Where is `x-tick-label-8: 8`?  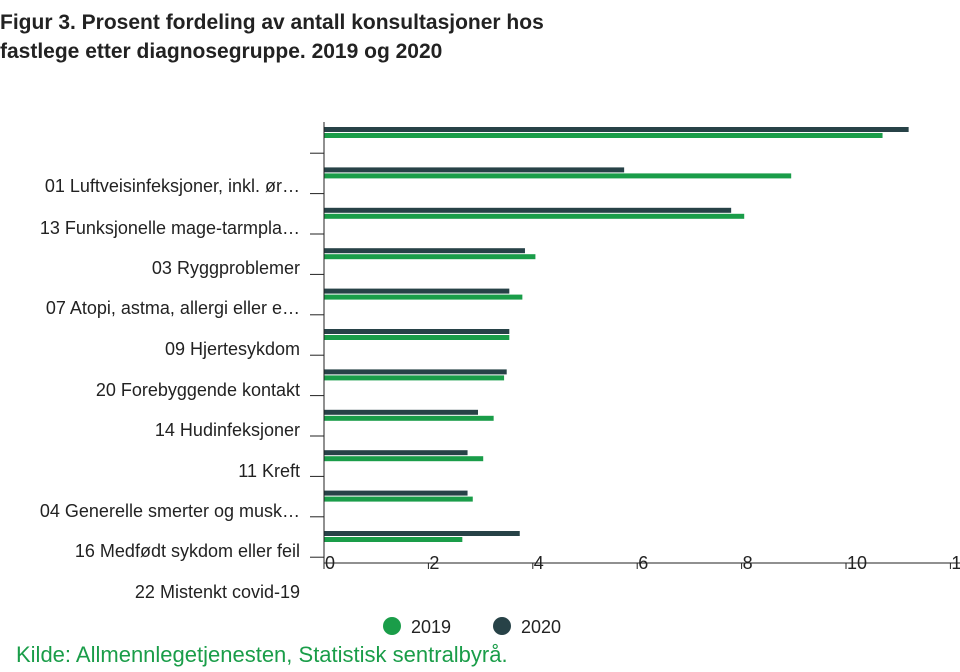 x-tick-label-8: 8 is located at coordinates (748, 563).